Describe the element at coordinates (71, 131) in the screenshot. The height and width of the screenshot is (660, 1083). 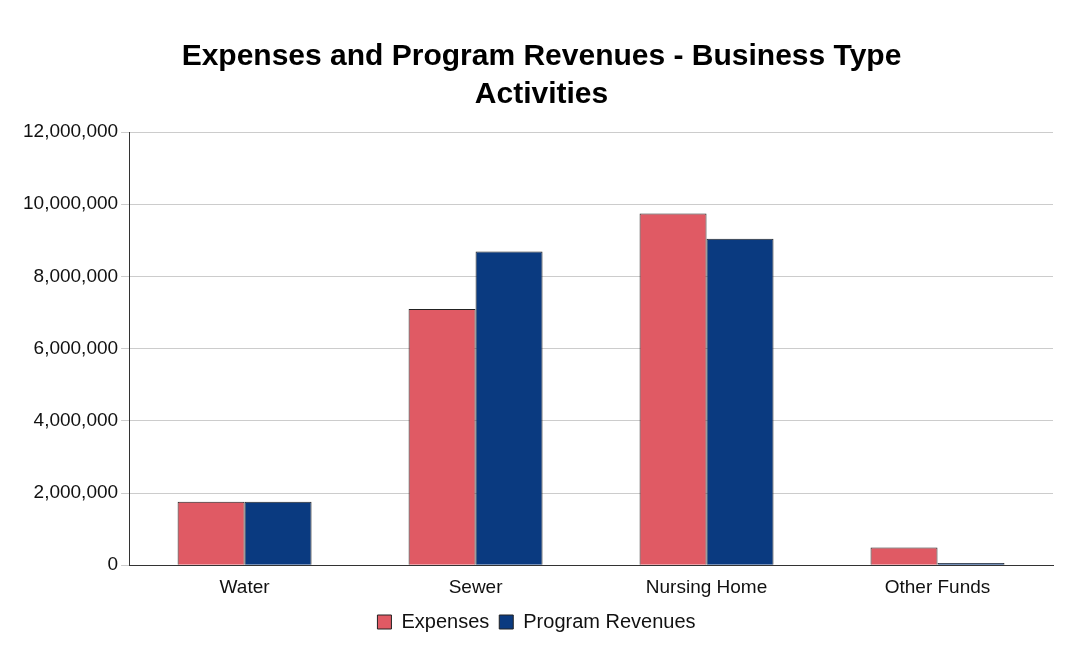
I see `y-tick-label: 12,000,000` at that location.